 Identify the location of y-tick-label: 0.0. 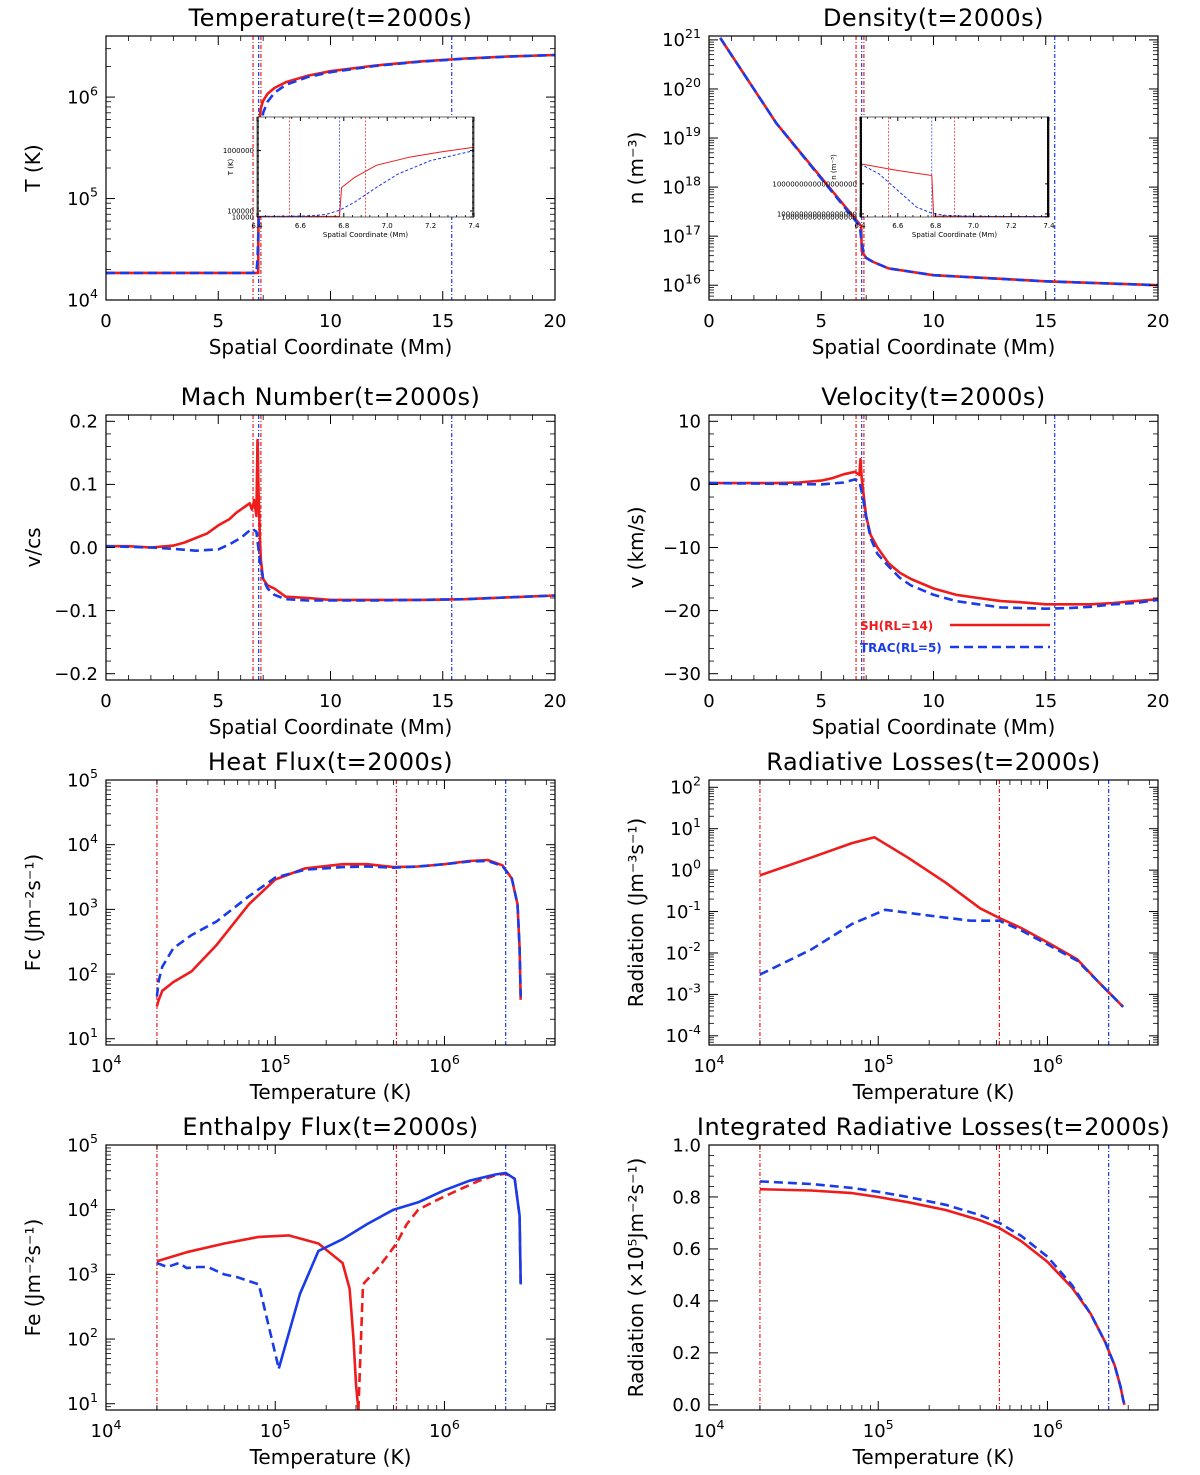
(686, 1405).